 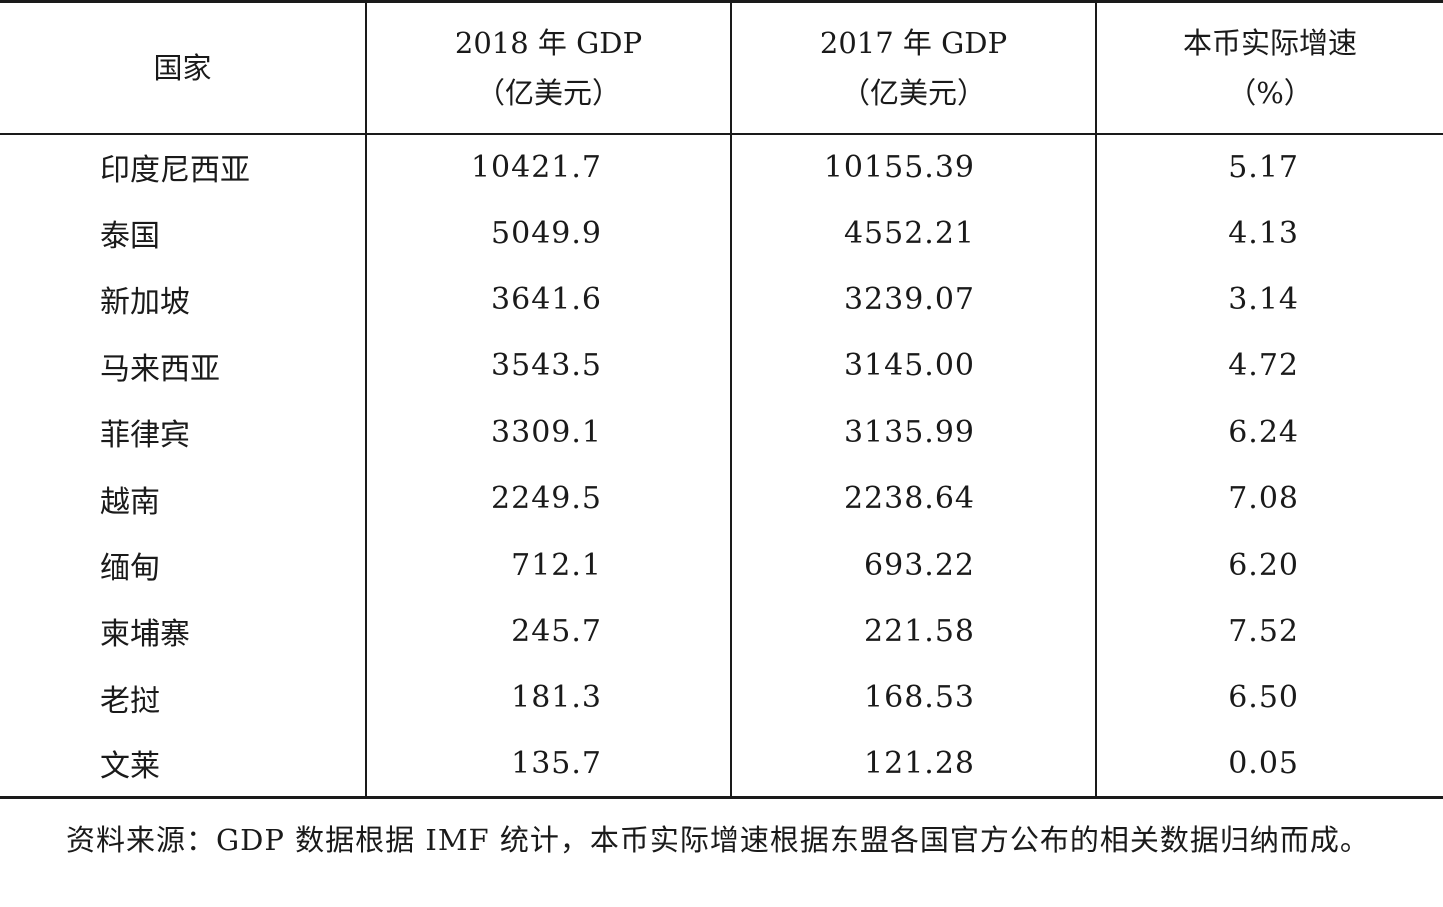 I want to click on cell-country: 马来西亚, so click(x=160, y=369).